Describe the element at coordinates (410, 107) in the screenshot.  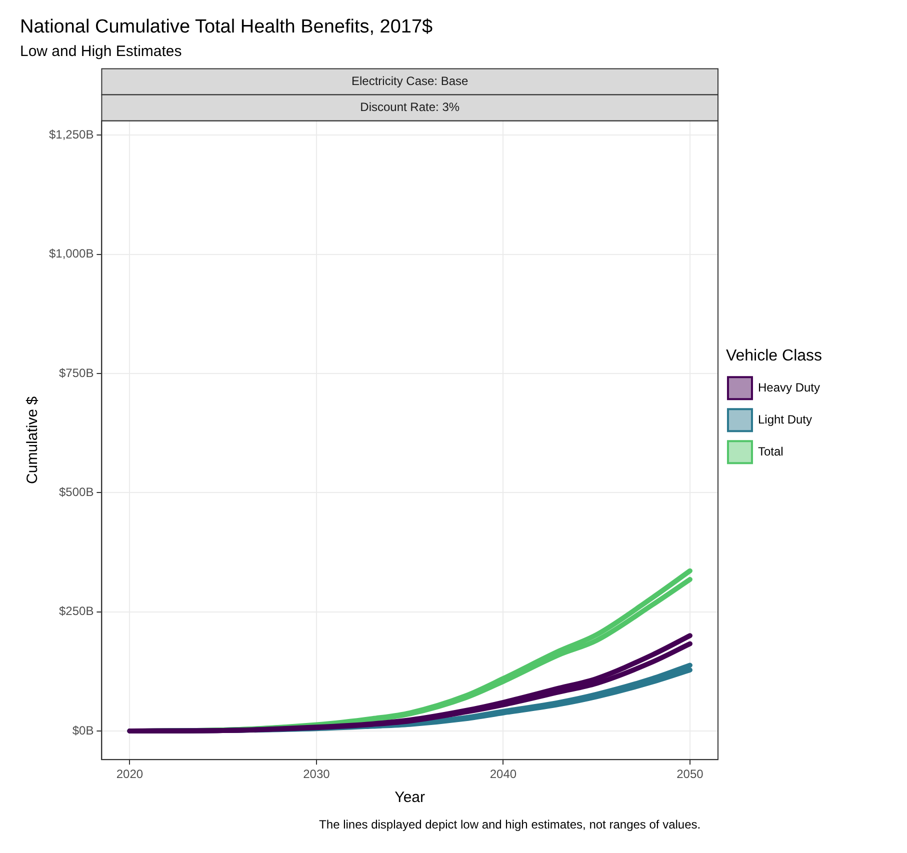
I see `text: Discount Rate: 3%` at that location.